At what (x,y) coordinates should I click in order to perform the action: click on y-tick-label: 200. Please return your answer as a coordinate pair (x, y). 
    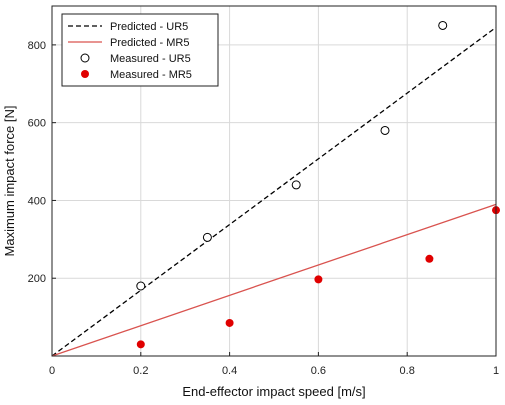
    Looking at the image, I should click on (37, 279).